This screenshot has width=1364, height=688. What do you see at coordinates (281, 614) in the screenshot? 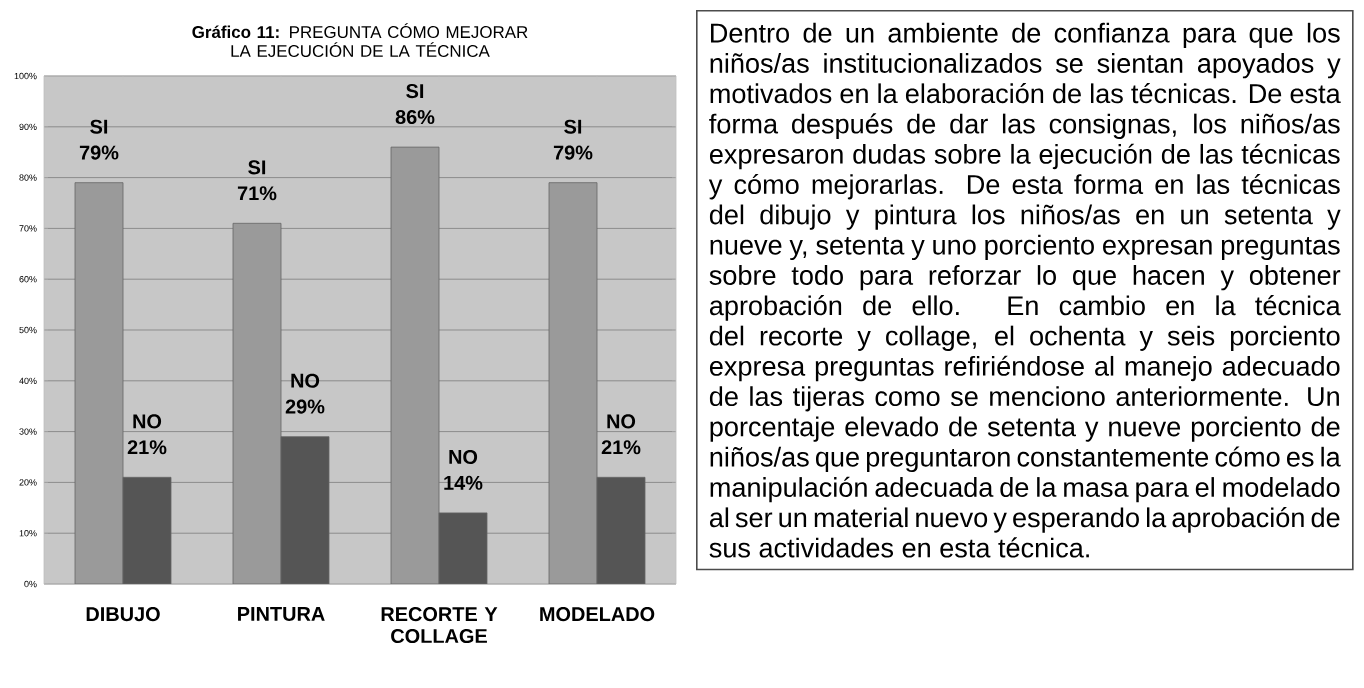
I see `x-tick-label: PINTURA` at bounding box center [281, 614].